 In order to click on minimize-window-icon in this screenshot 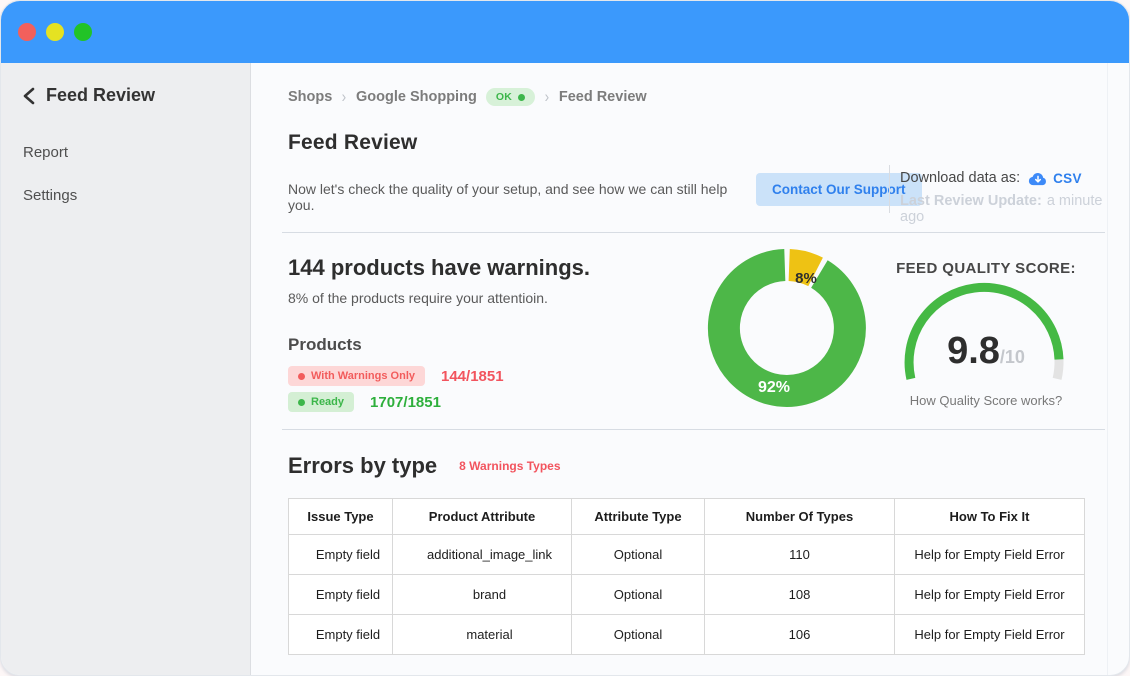, I will do `click(55, 32)`.